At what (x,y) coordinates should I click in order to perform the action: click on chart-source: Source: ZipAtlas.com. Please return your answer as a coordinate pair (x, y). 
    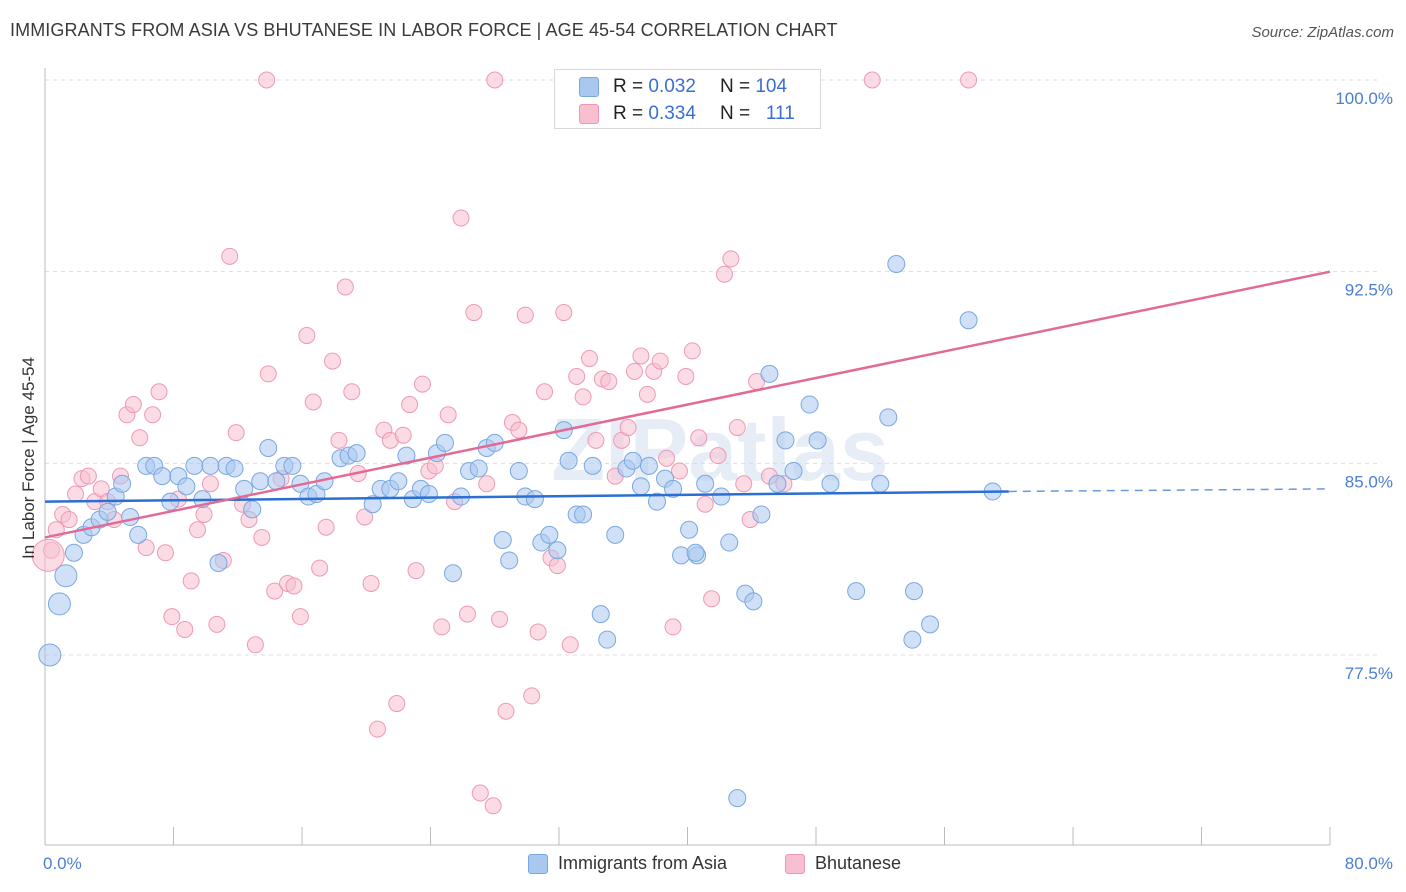
    Looking at the image, I should click on (1322, 32).